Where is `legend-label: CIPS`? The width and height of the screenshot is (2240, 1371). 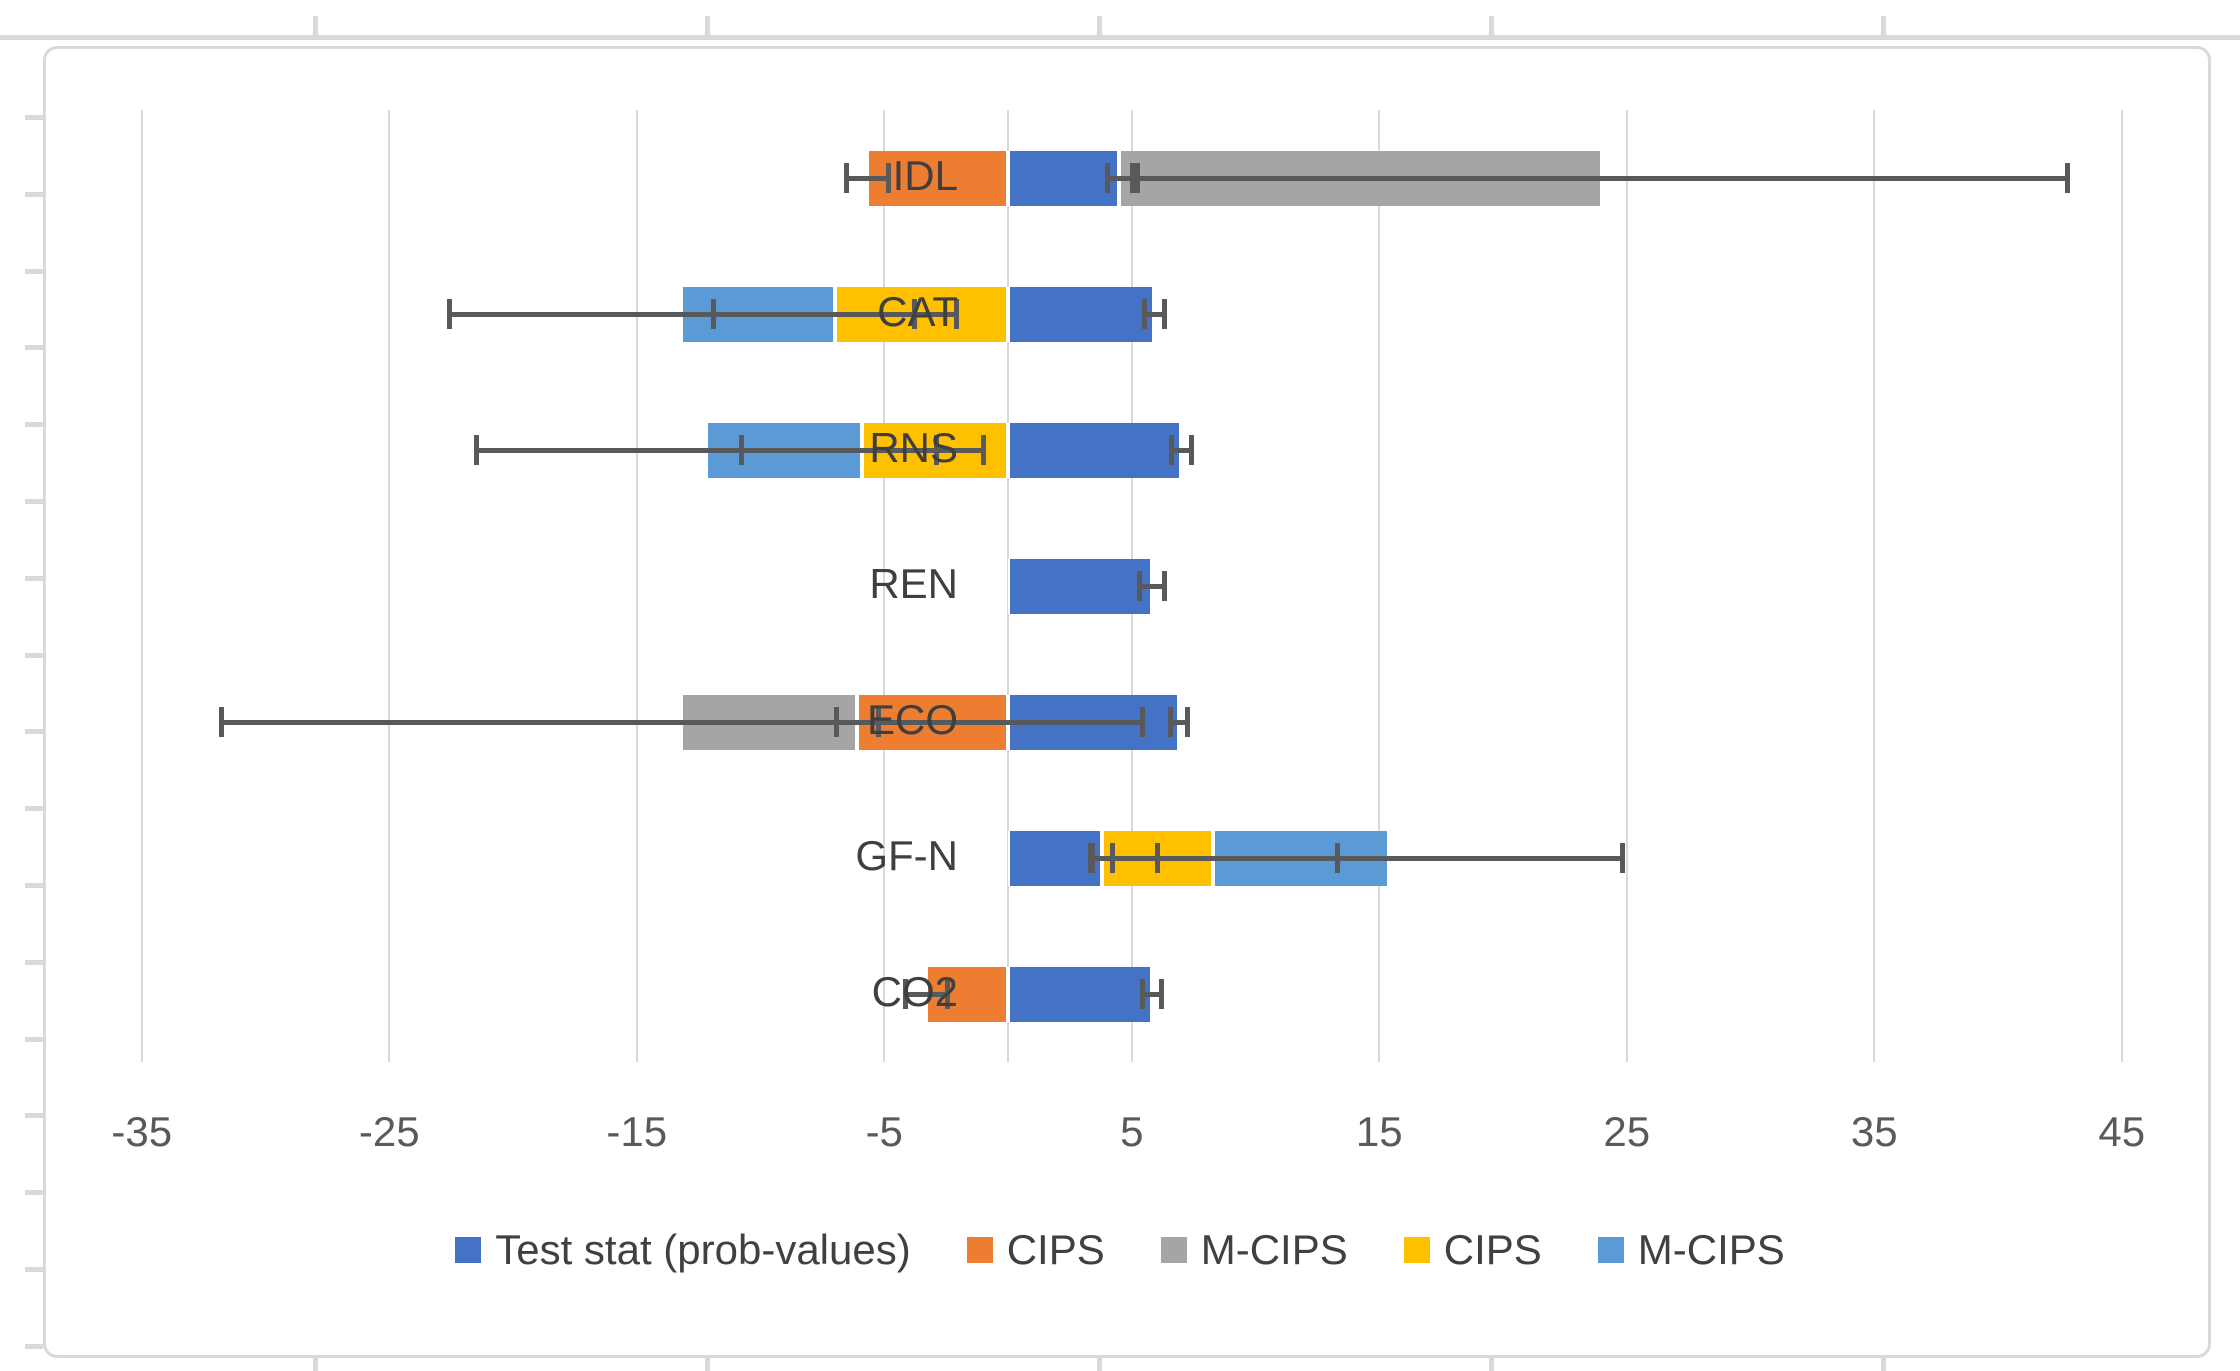
legend-label: CIPS is located at coordinates (1492, 1249).